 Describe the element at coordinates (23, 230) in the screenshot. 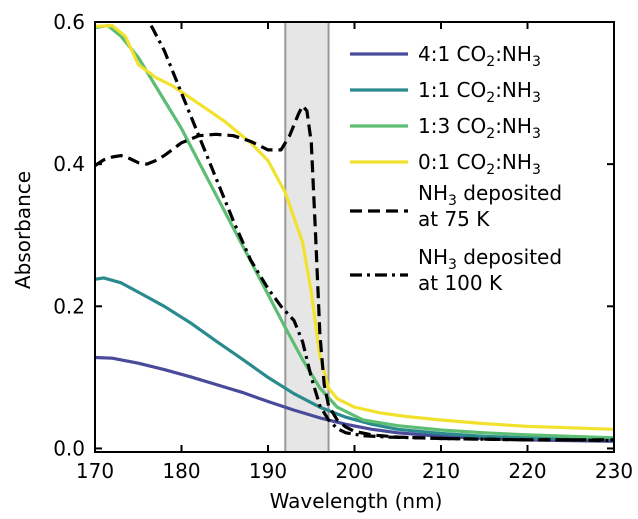

I see `y-axis-label: Absorbance` at that location.